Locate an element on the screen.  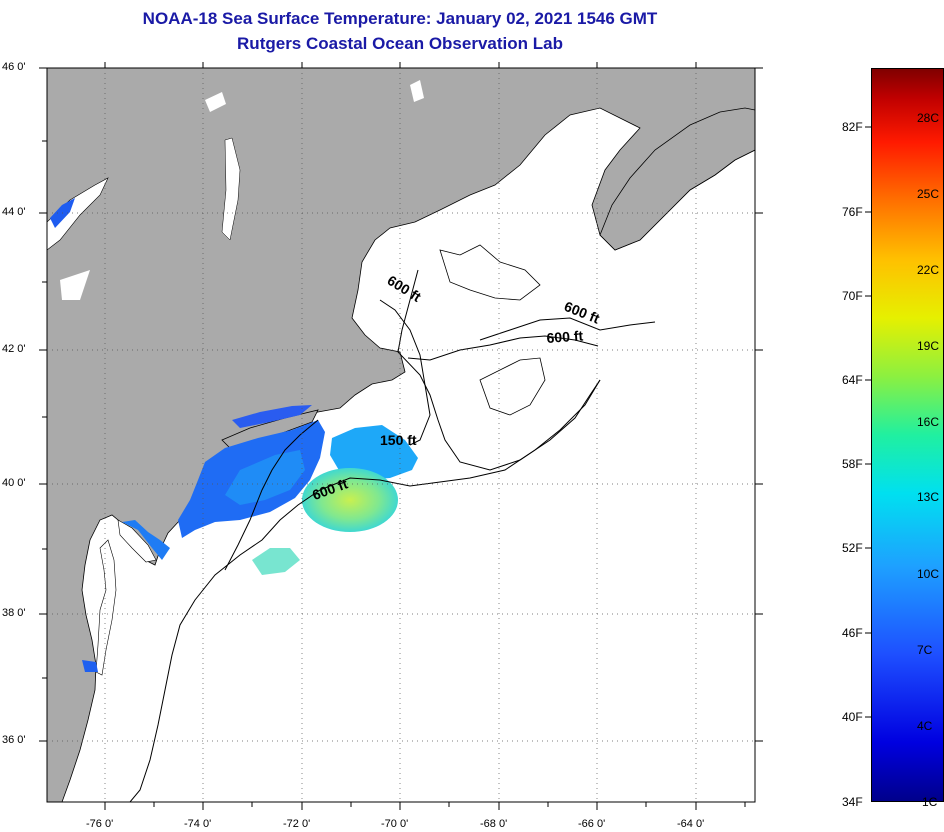
lon-label: -64 0' is located at coordinates (691, 824).